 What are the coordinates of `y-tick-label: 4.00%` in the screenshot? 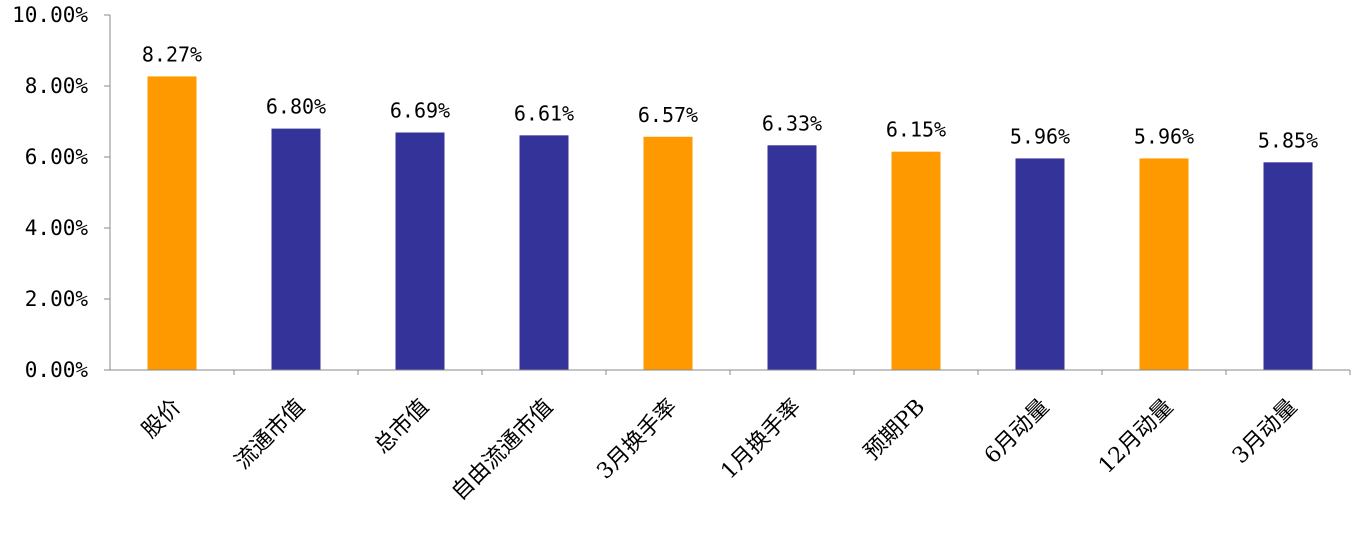 It's located at (57, 228).